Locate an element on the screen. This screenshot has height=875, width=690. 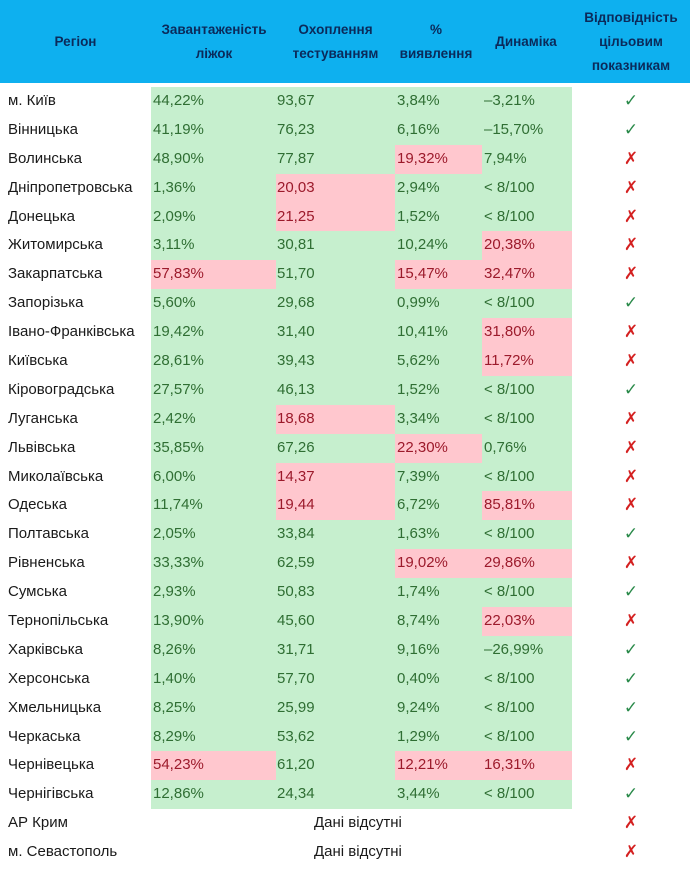
dynamics-cell: 29,86% is located at coordinates (527, 564).